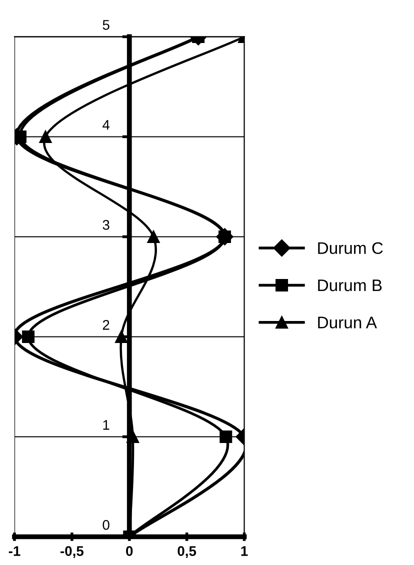  I want to click on y-tick-label: 4, so click(106, 125).